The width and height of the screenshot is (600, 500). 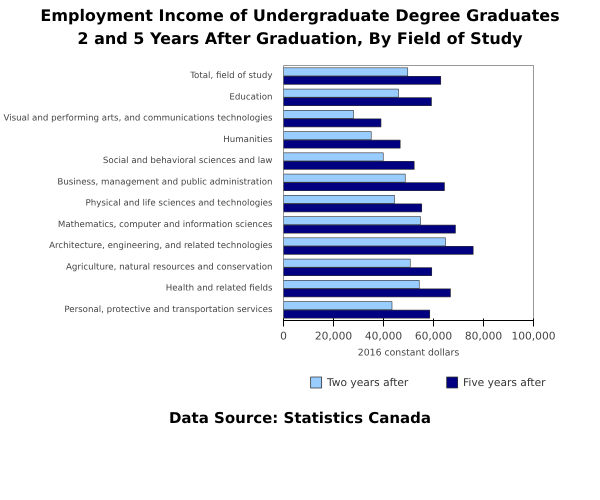 What do you see at coordinates (187, 161) in the screenshot?
I see `y-tick-label: Social and behavioral sciences and law` at bounding box center [187, 161].